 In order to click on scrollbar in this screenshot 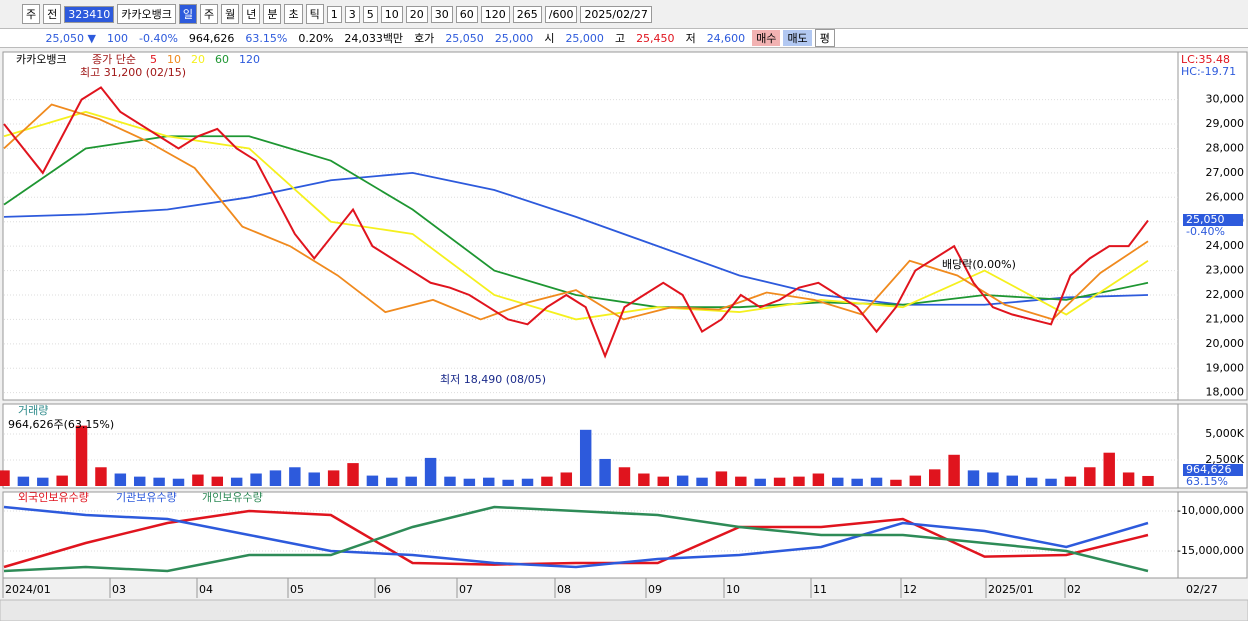, I will do `click(624, 610)`.